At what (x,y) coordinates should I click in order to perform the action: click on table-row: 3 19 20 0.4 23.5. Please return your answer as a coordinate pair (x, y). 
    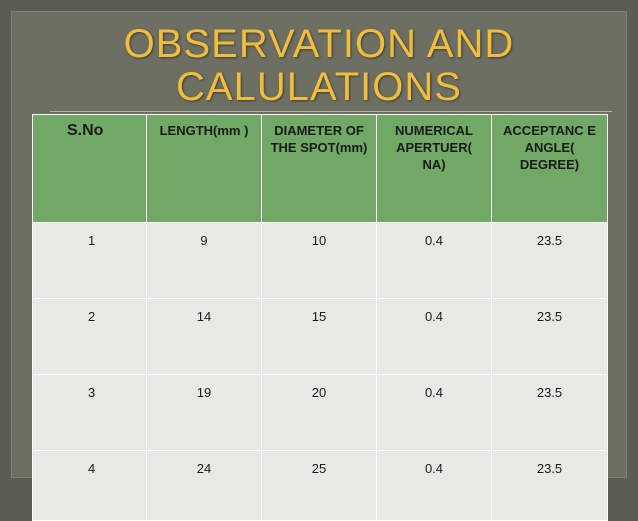
    Looking at the image, I should click on (320, 412).